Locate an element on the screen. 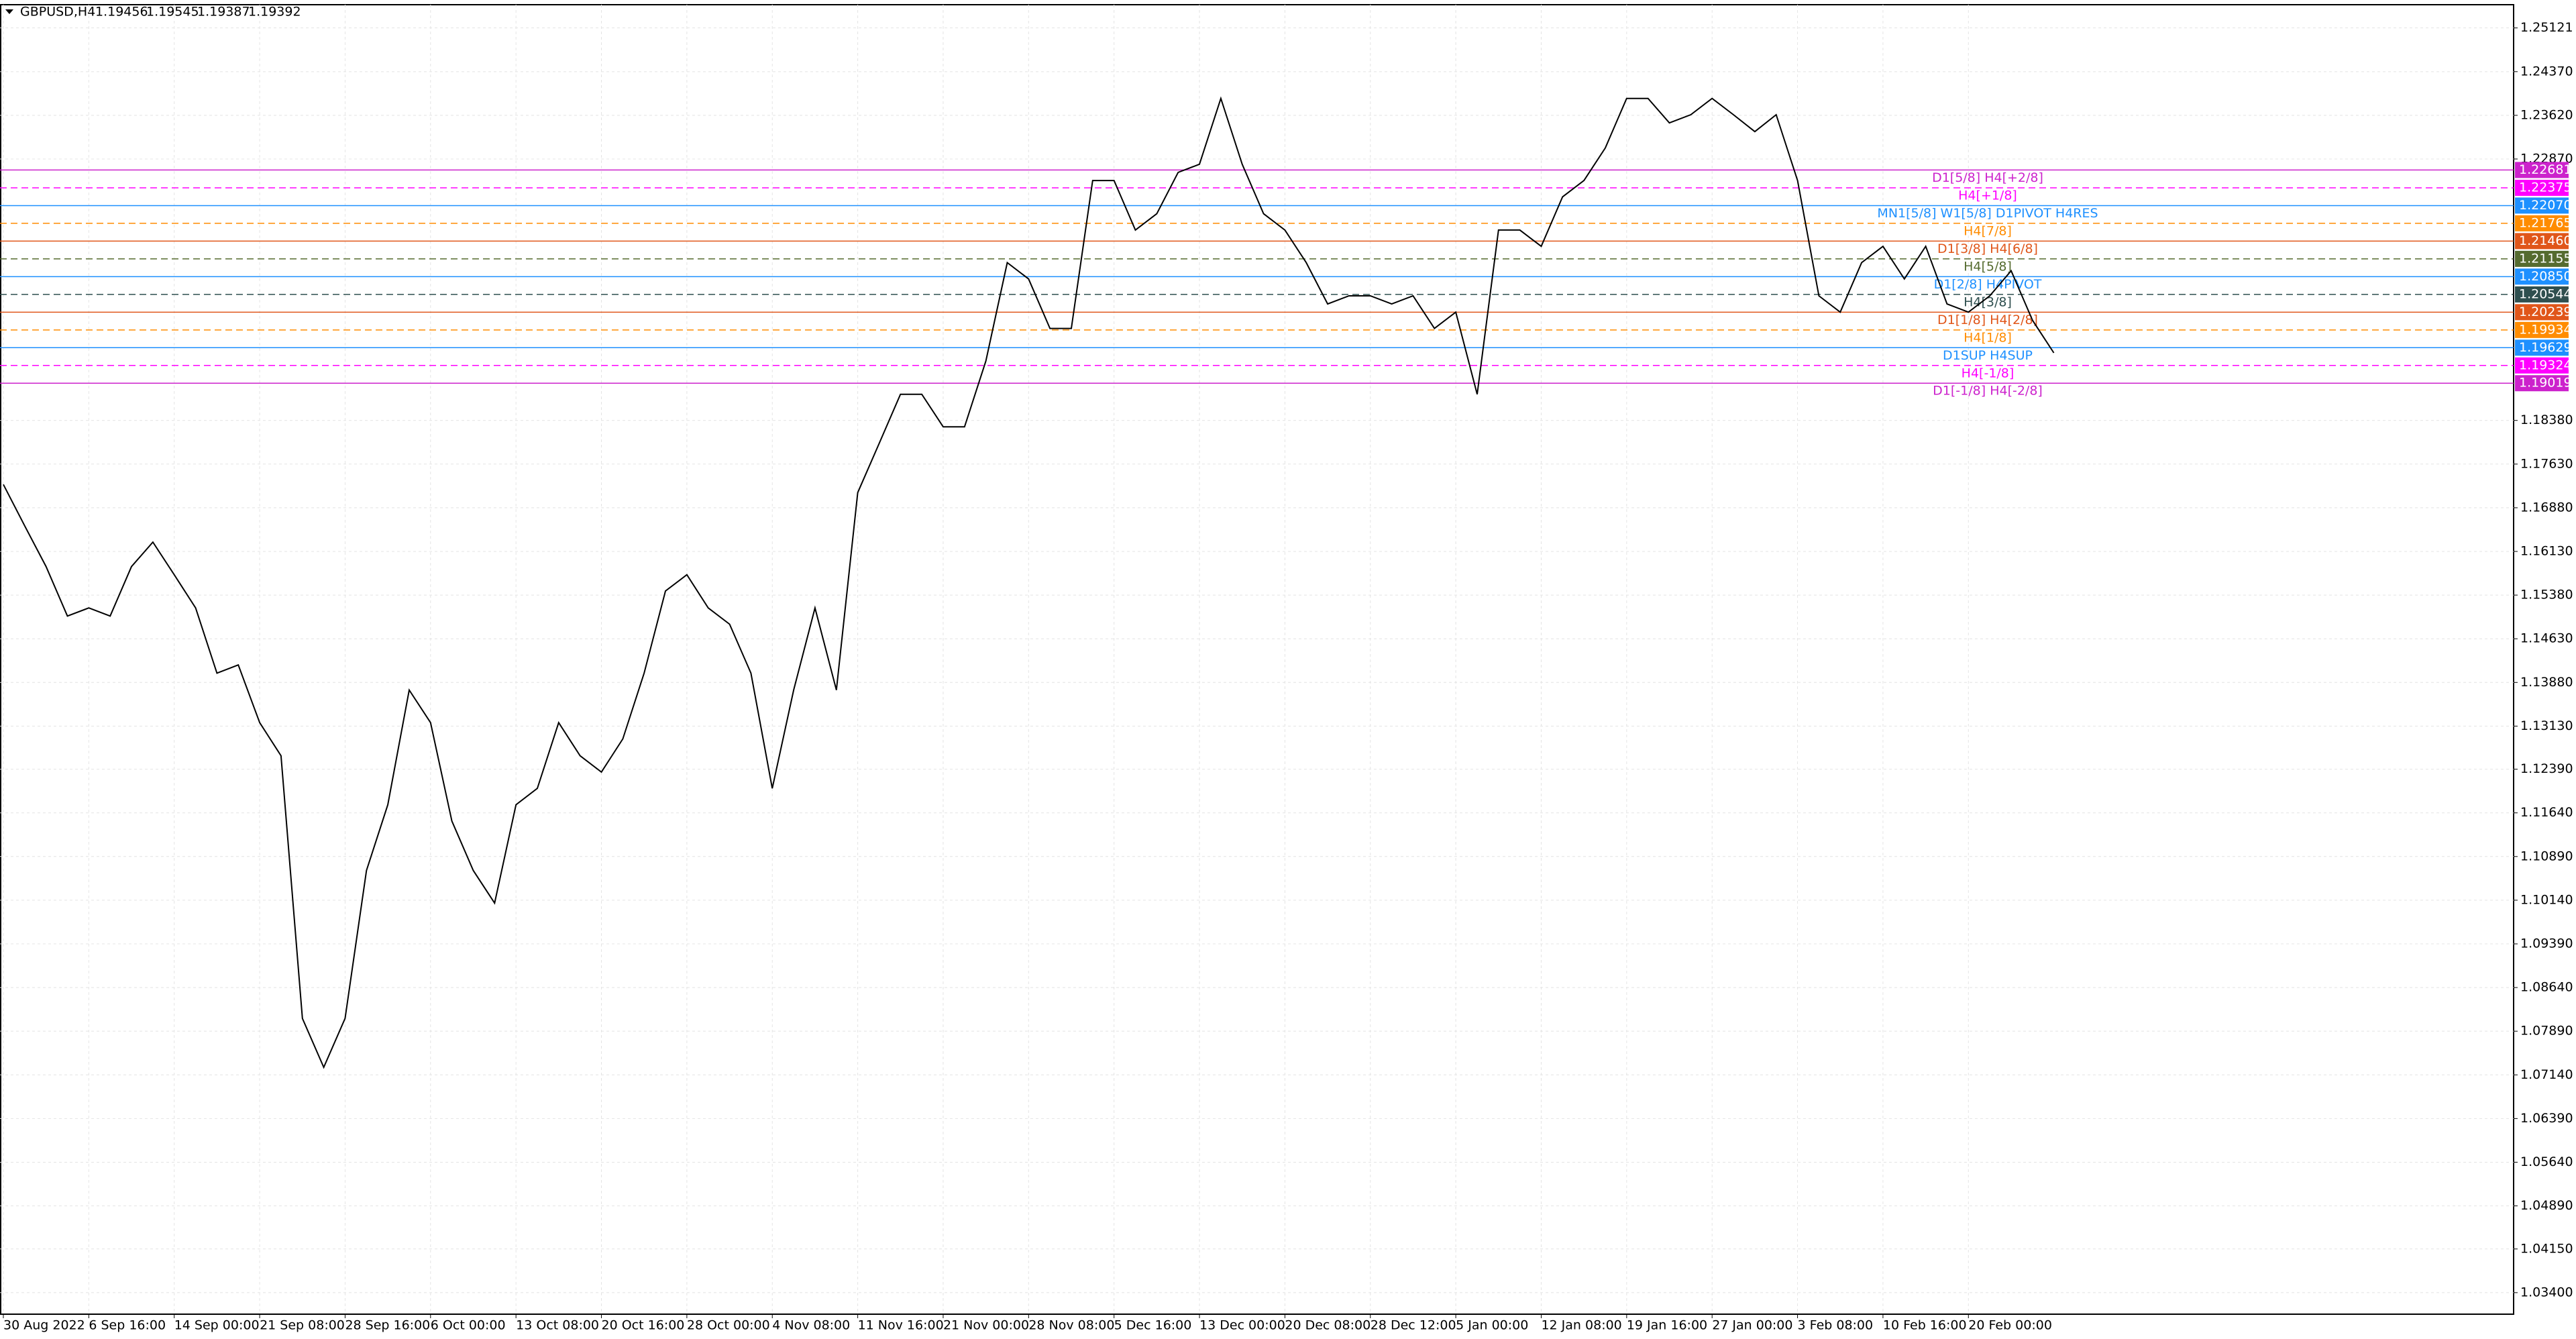 The width and height of the screenshot is (2576, 1339). price-tag-label: 1.19629 is located at coordinates (2545, 347).